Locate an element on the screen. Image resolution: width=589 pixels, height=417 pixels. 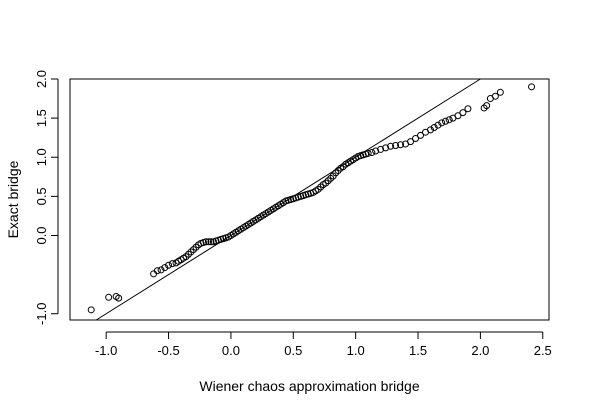
x-tick-label: 0.0 is located at coordinates (231, 350).